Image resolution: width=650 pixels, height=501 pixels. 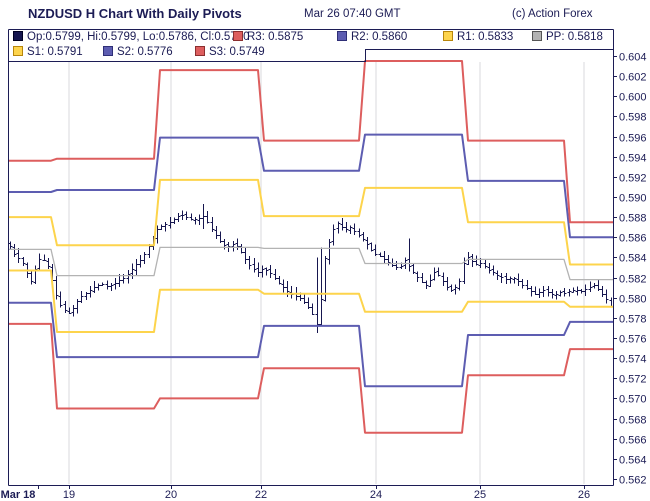 I want to click on legend-label-s1: S1: 0.5791, so click(x=55, y=52).